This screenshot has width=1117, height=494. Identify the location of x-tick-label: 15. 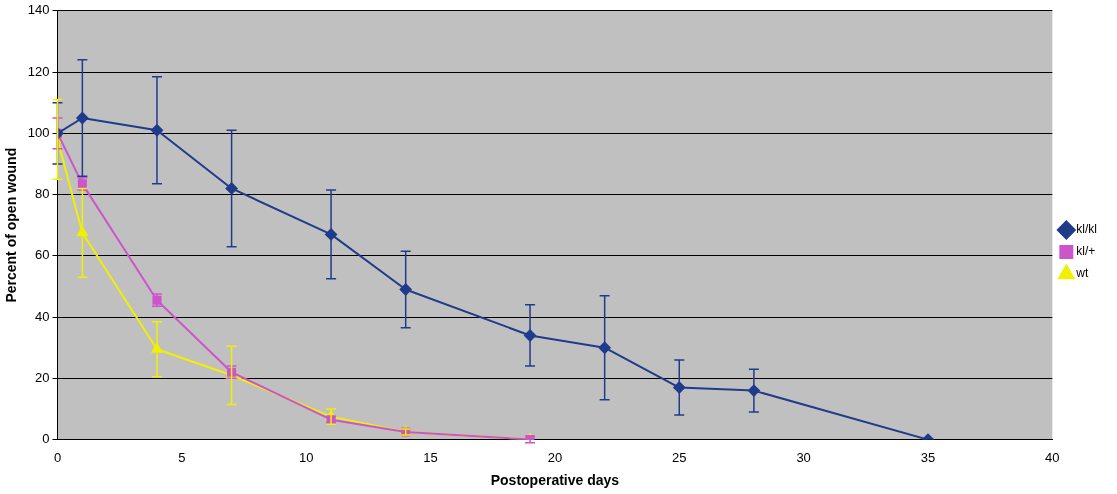
(430, 457).